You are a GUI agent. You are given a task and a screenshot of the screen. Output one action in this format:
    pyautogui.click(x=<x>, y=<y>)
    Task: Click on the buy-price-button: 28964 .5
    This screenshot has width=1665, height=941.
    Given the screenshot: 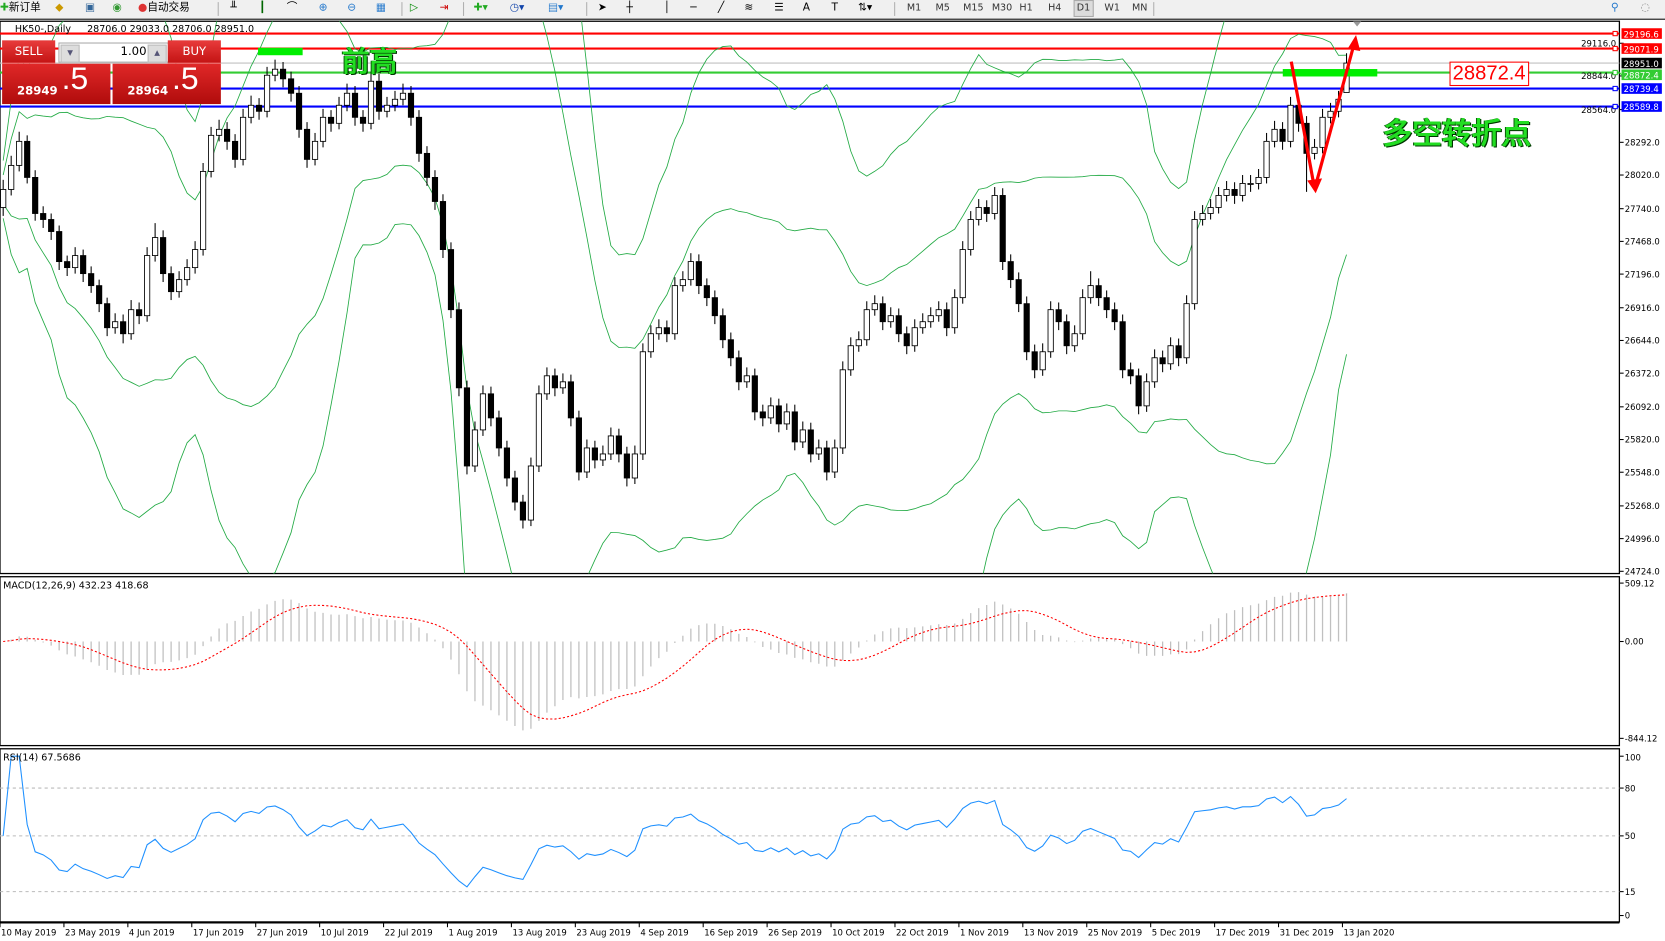 What is the action you would take?
    pyautogui.click(x=166, y=83)
    